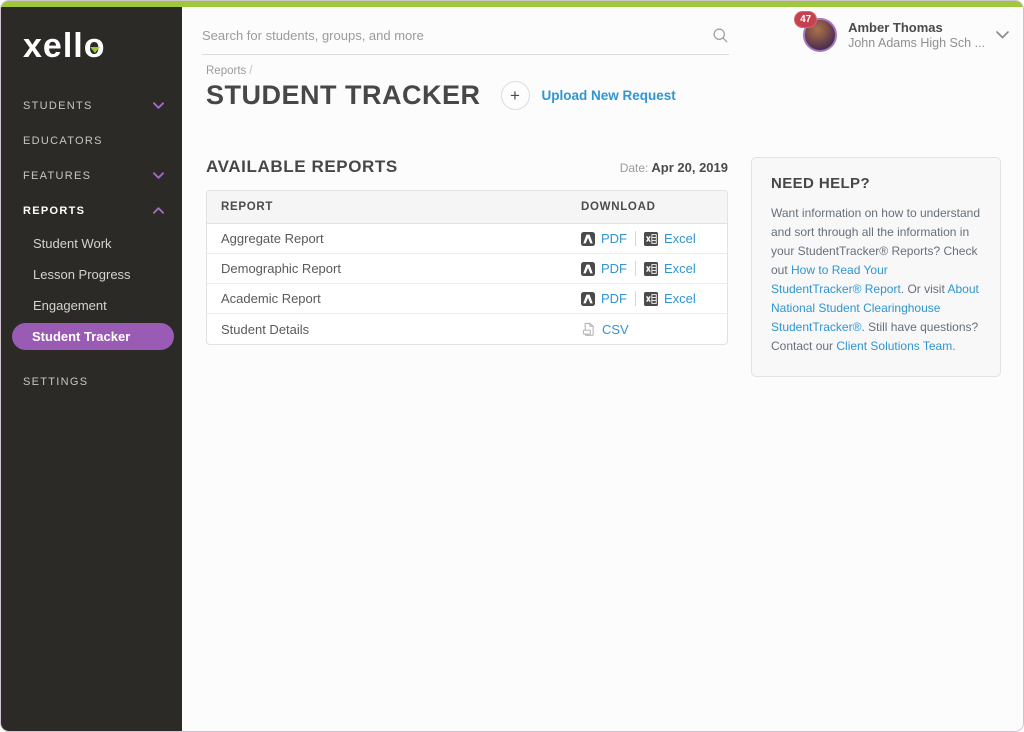  Describe the element at coordinates (467, 329) in the screenshot. I see `table-row: Student Details CSV` at that location.